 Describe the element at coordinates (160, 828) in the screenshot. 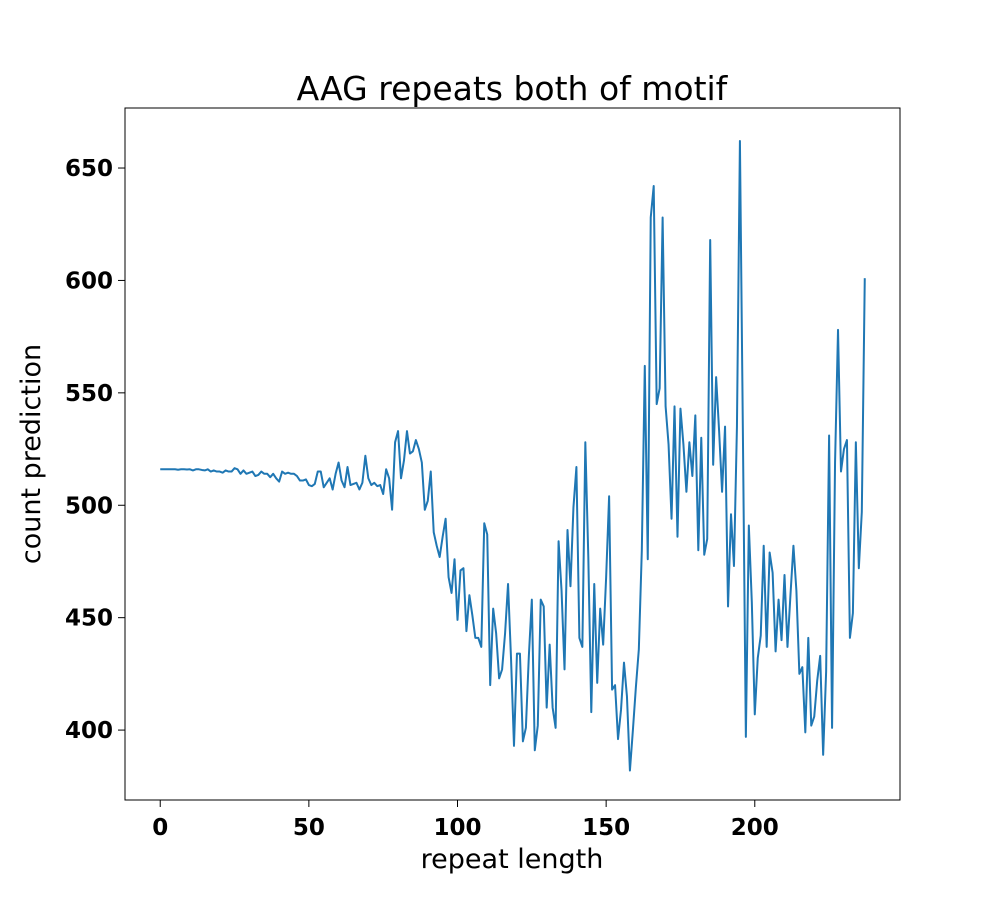

I see `x-tick-label: 0` at that location.